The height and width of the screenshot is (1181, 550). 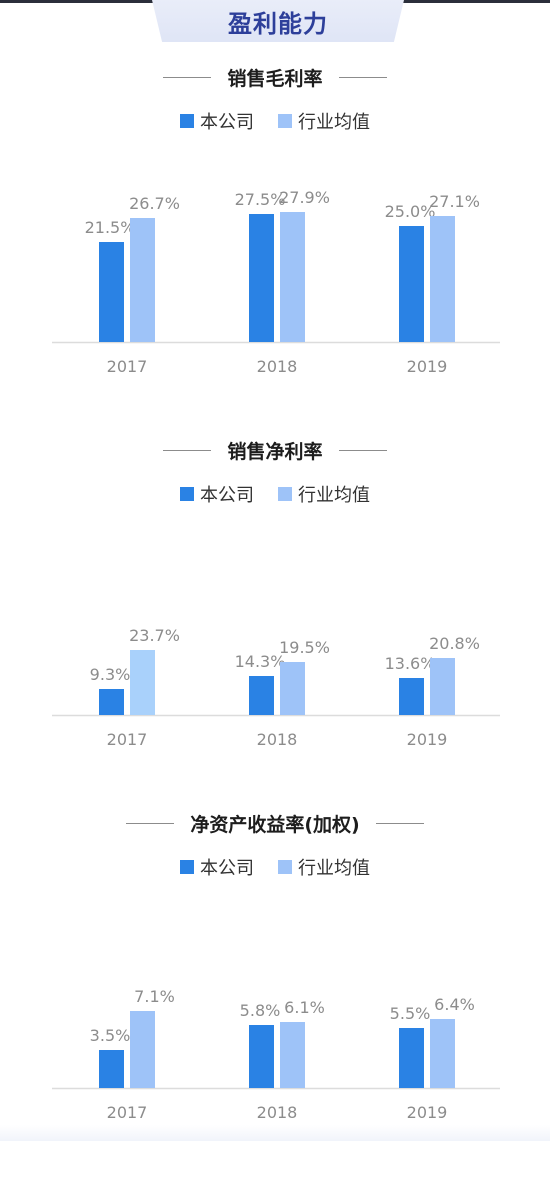 I want to click on chart-title: 销售毛利率, so click(x=275, y=78).